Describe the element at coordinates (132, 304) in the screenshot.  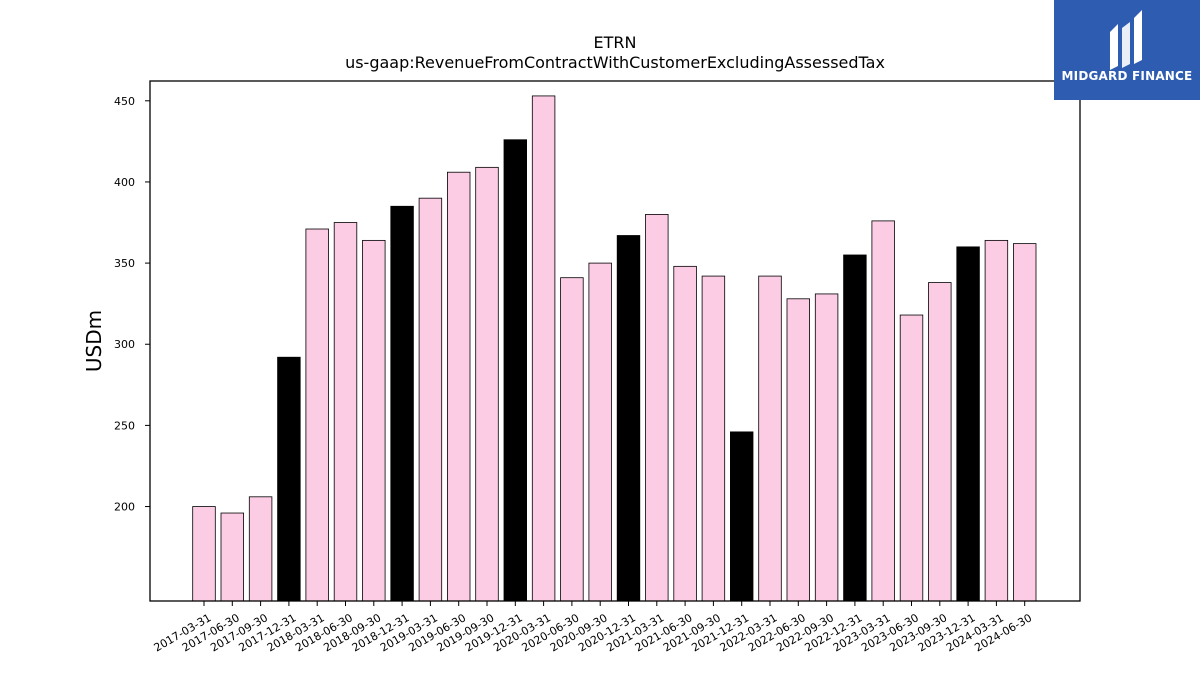
I see `y-axis: 200 250 300 350 400 450` at that location.